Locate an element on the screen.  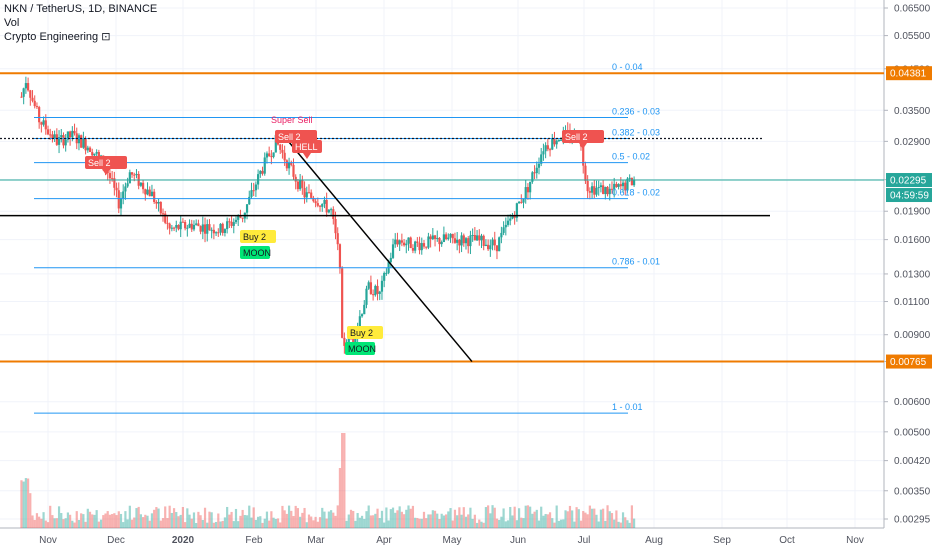
bar-countdown-tag-background is located at coordinates (909, 195).